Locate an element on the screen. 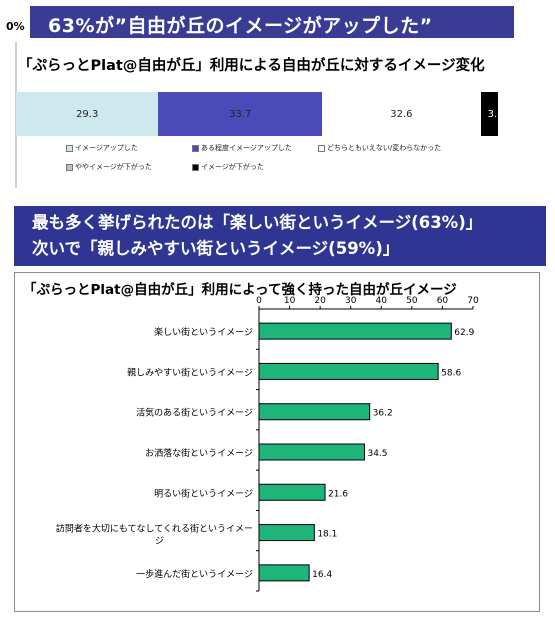  category-label: 訪問者を大切にもてなしてくれる街というイメー is located at coordinates (154, 529).